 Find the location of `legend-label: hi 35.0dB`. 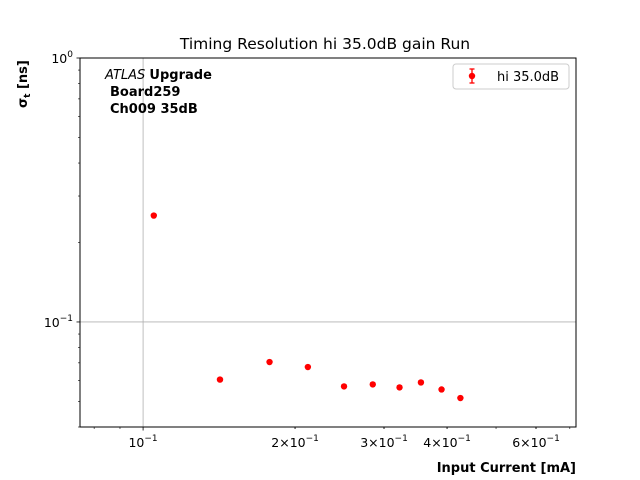

legend-label: hi 35.0dB is located at coordinates (528, 77).